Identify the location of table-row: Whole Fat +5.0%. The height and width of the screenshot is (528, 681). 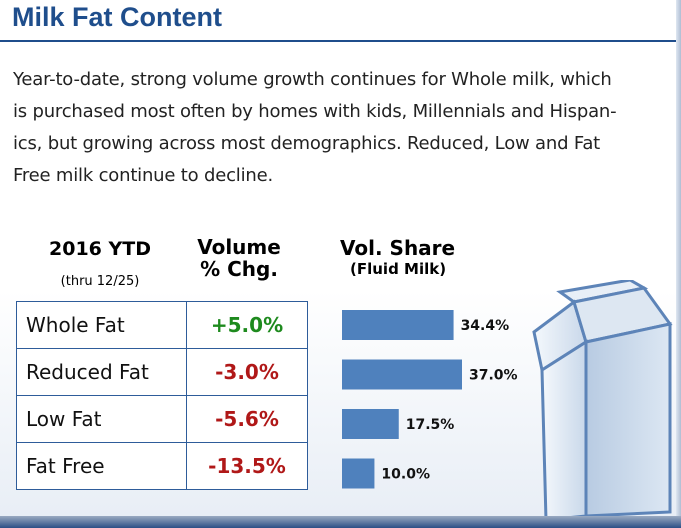
(162, 325).